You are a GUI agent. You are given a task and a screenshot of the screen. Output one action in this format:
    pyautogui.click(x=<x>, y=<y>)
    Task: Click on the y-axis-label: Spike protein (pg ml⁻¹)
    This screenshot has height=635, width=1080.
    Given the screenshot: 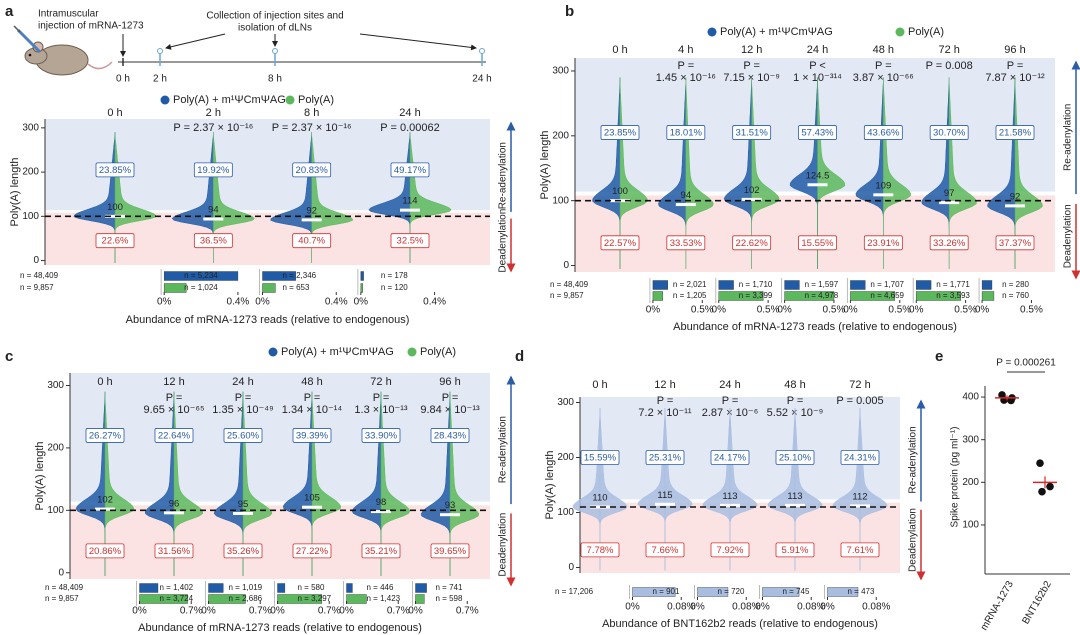 What is the action you would take?
    pyautogui.click(x=955, y=477)
    